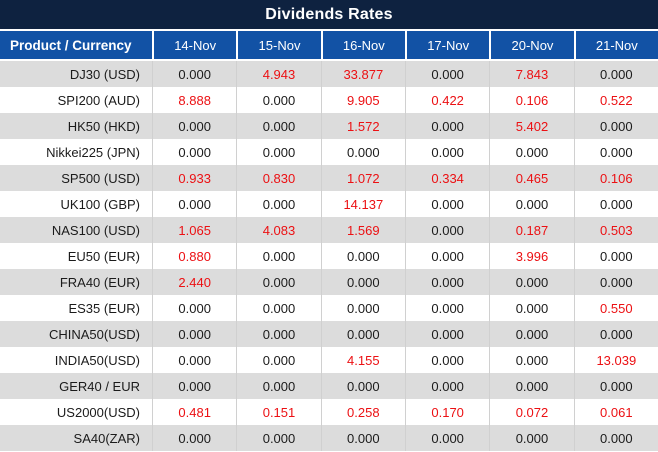 This screenshot has width=658, height=452. I want to click on value-cell: 0.258, so click(362, 412).